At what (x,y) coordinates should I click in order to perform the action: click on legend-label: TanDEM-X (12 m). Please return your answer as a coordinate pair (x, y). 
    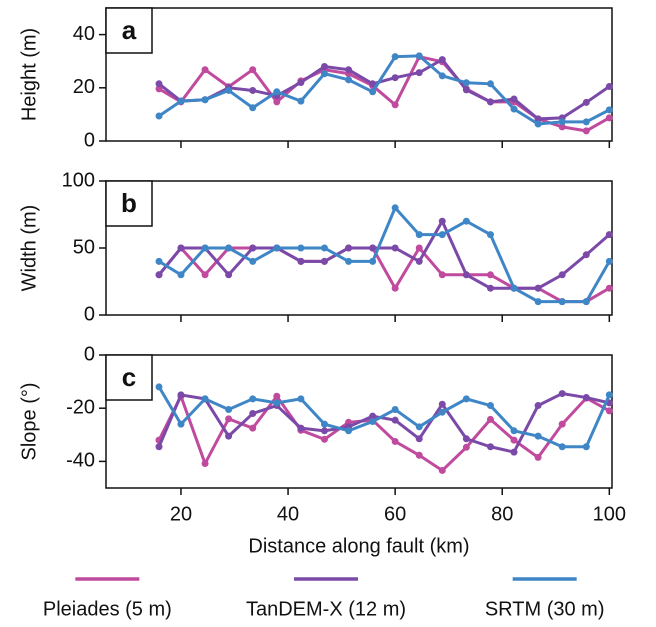
    Looking at the image, I should click on (326, 609).